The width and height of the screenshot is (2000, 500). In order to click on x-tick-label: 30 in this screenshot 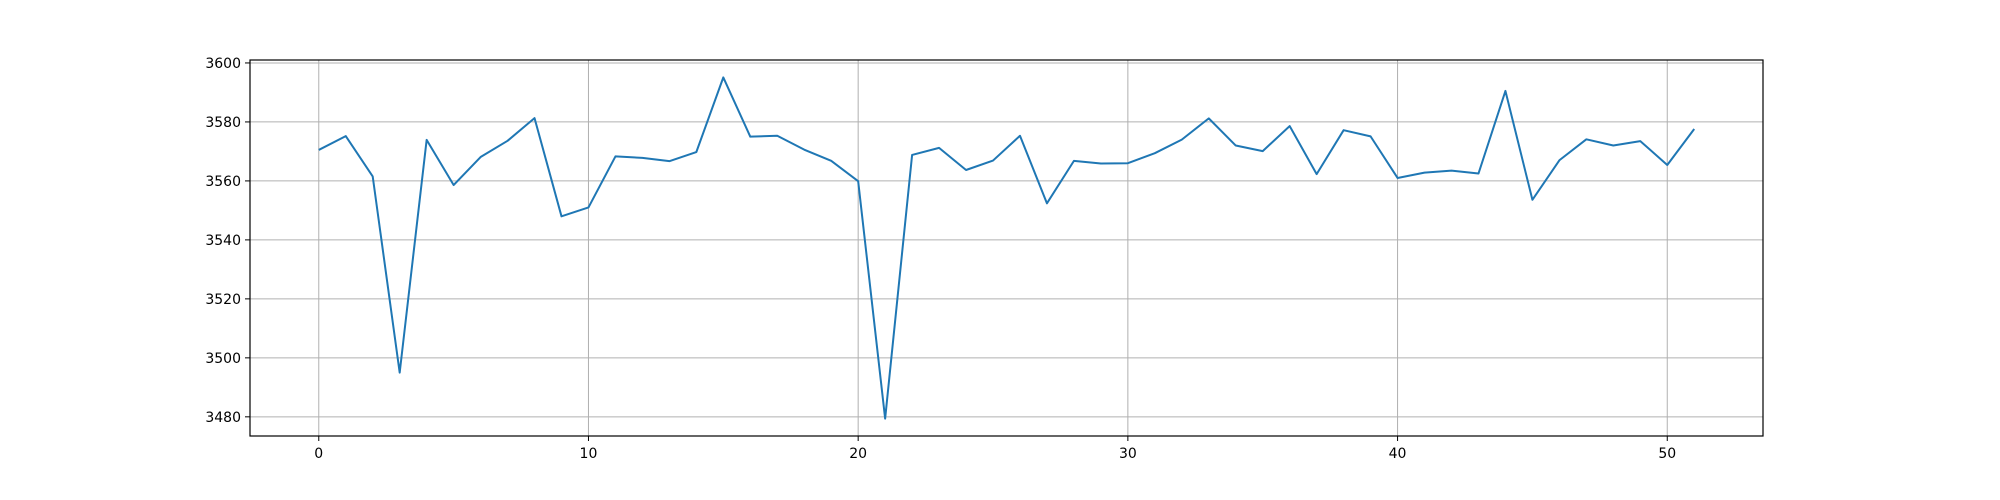, I will do `click(1128, 454)`.